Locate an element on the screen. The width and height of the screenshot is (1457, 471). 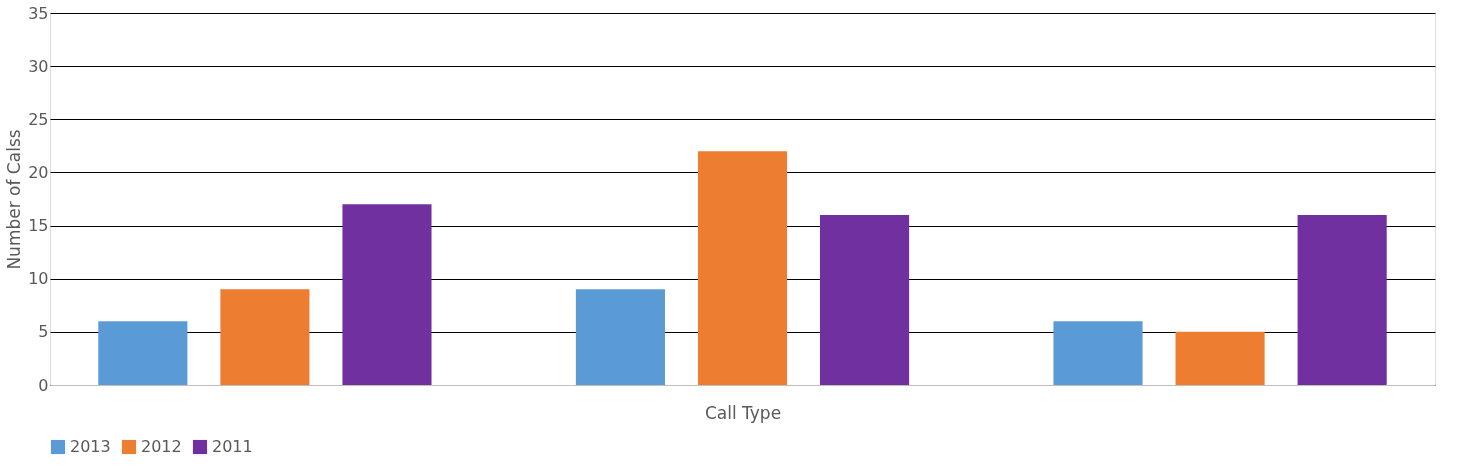
y-axis-title: Number of Calss is located at coordinates (14, 199).